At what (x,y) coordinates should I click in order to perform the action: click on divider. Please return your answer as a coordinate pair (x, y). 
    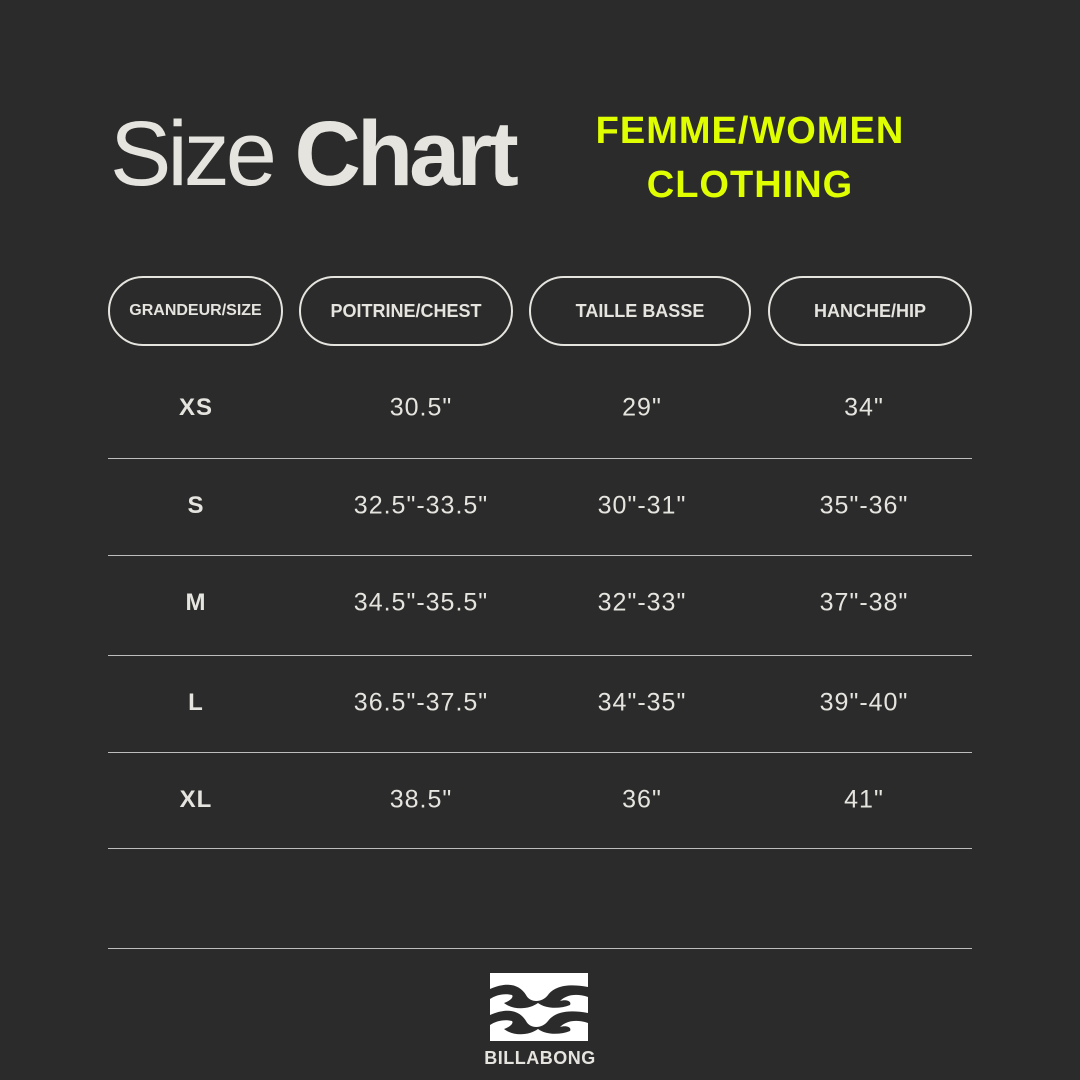
    Looking at the image, I should click on (540, 948).